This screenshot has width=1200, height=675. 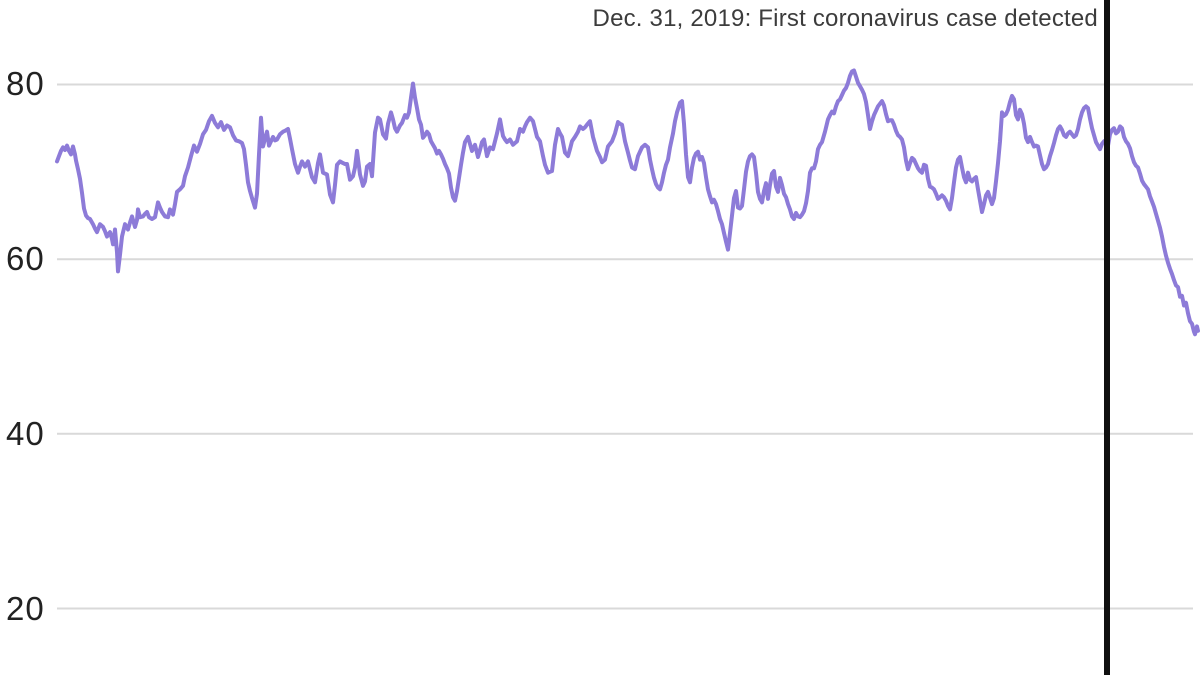 What do you see at coordinates (25, 83) in the screenshot?
I see `y-axis-tick-label-80: 80` at bounding box center [25, 83].